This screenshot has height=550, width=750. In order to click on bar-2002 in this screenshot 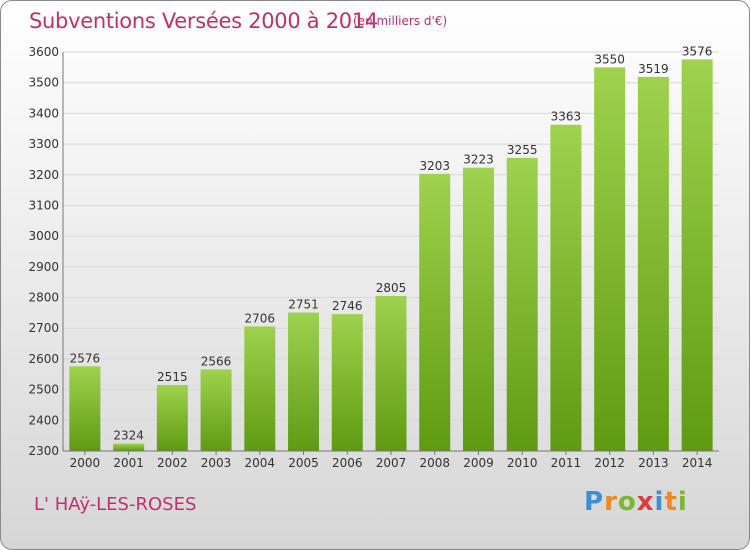, I will do `click(172, 418)`.